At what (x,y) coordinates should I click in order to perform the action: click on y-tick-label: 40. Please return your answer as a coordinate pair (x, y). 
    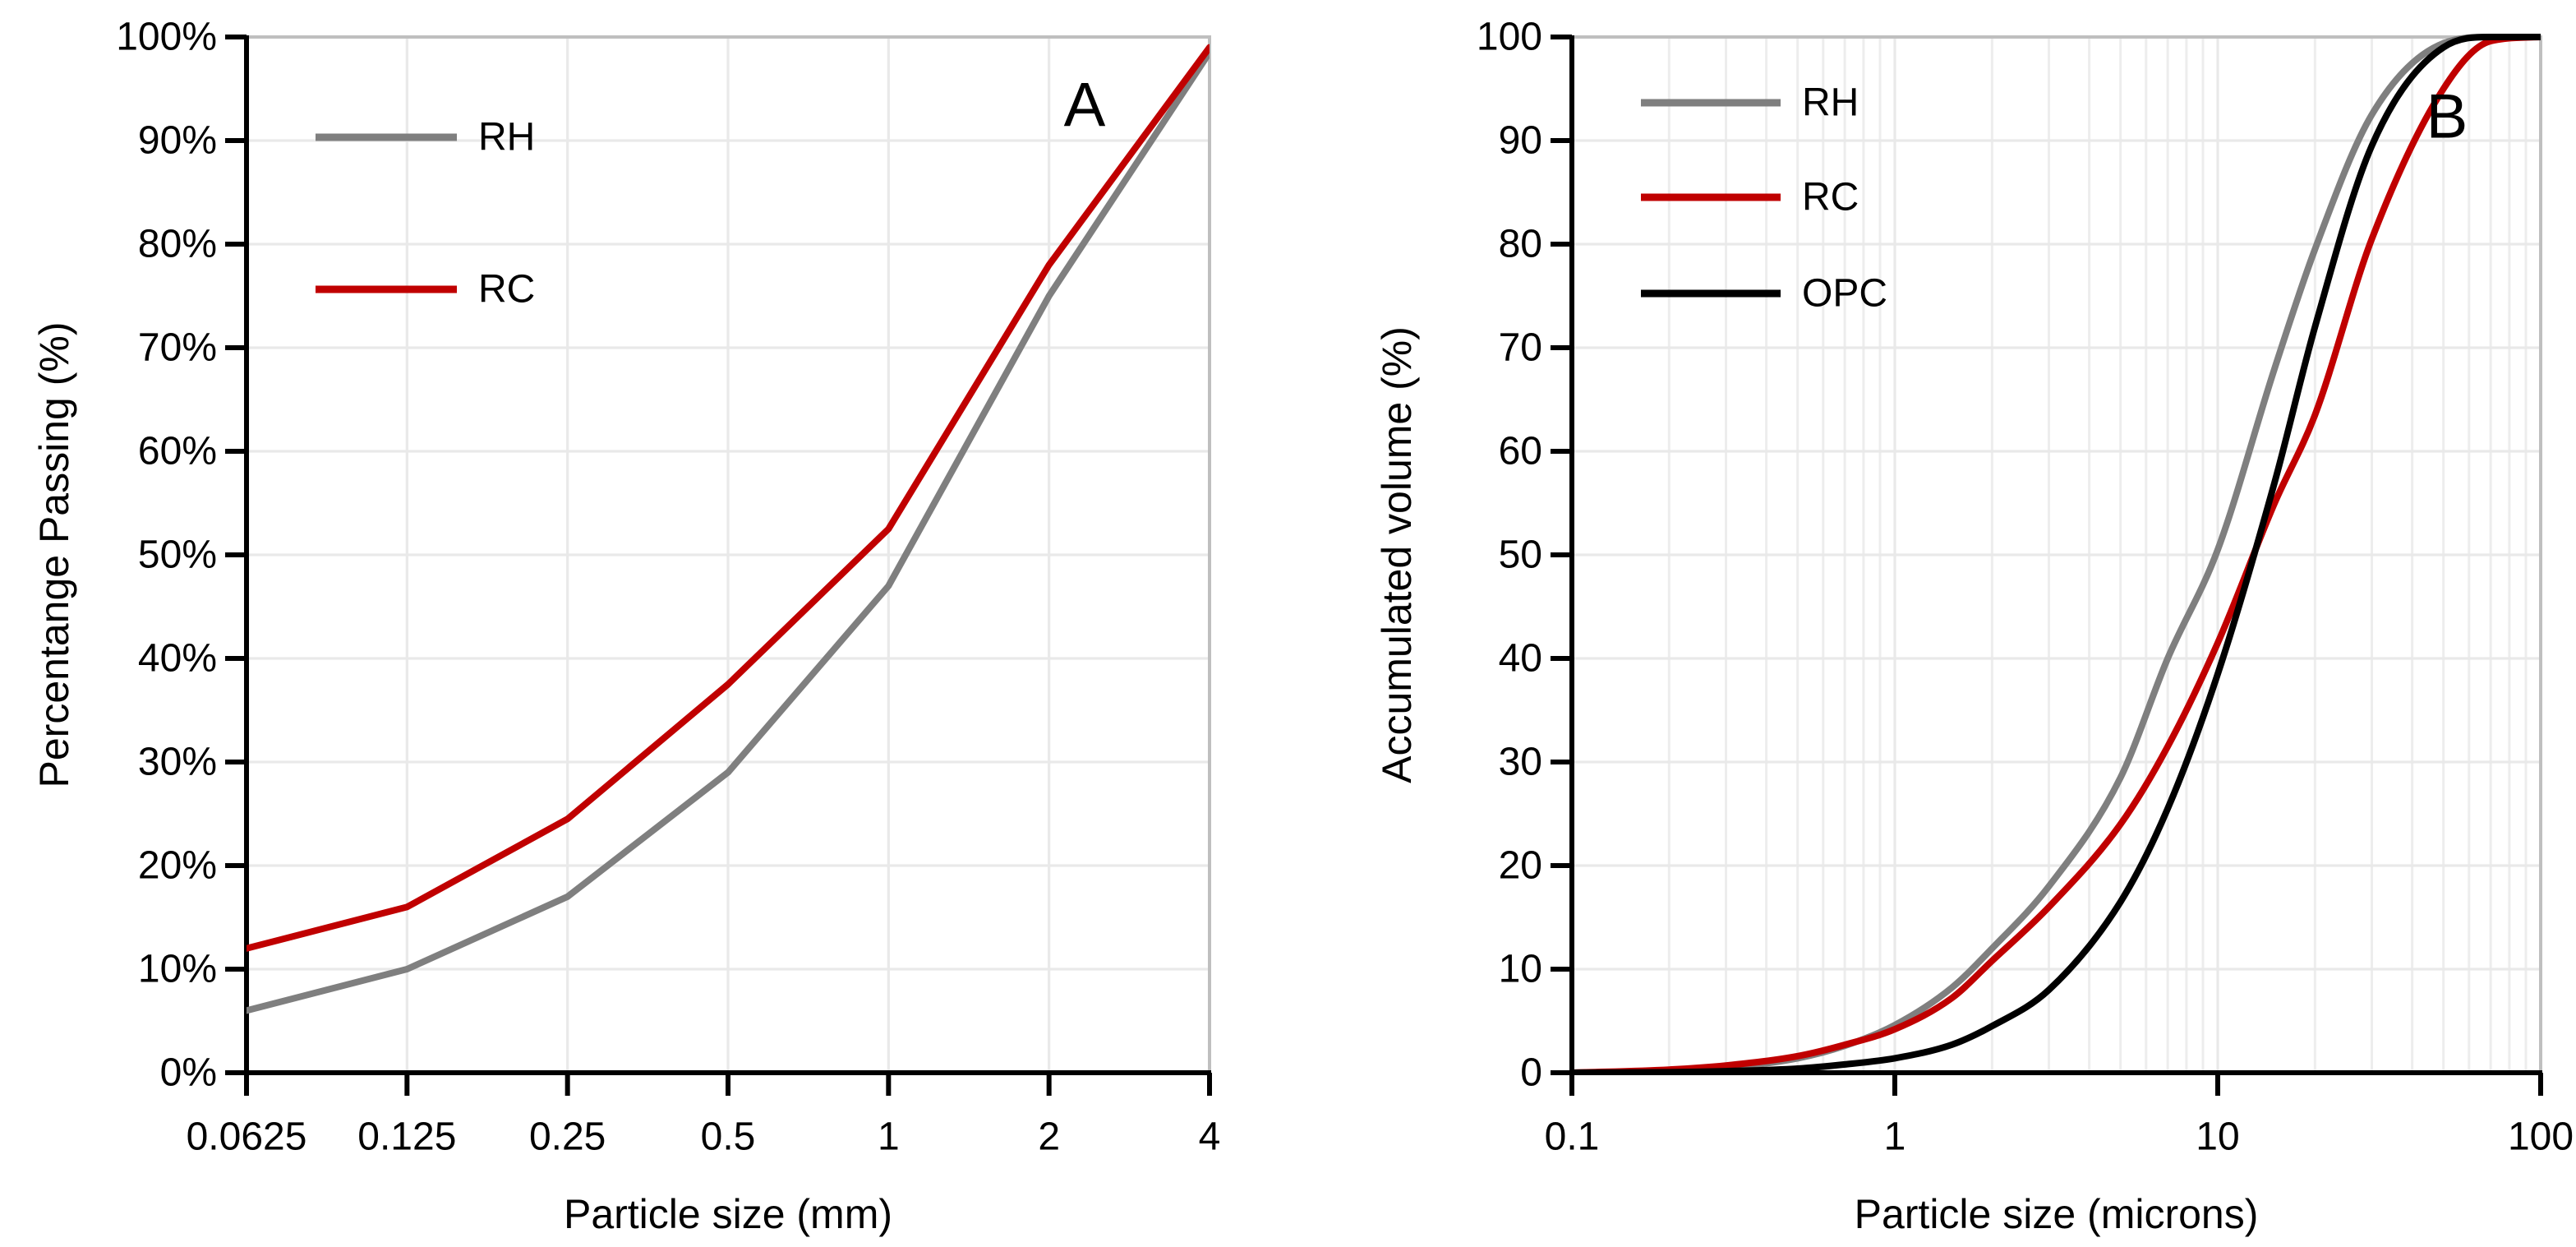
    Looking at the image, I should click on (1520, 659).